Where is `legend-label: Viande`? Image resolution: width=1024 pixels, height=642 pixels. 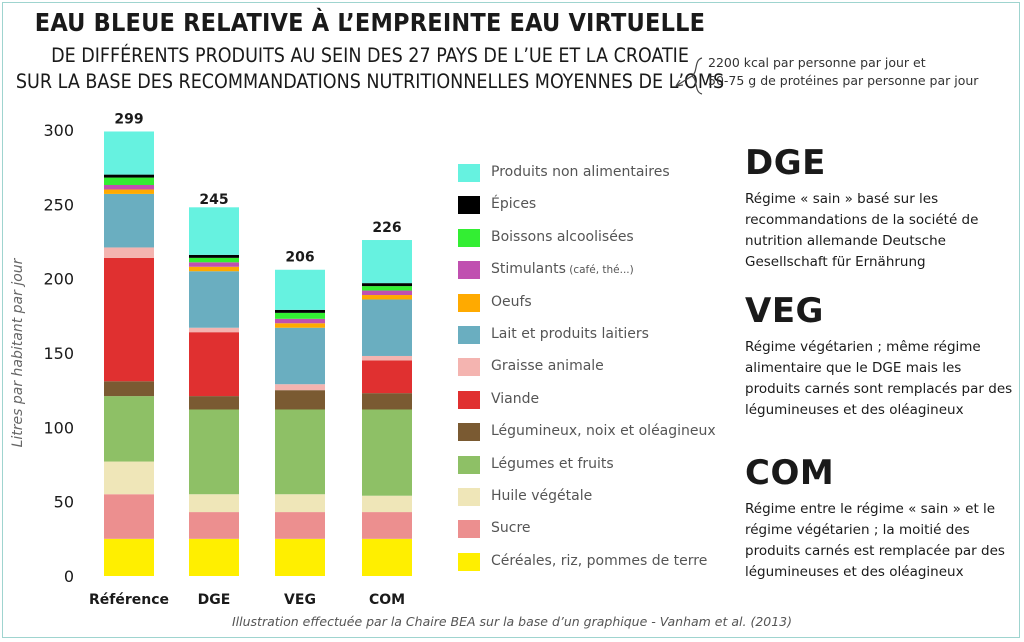
legend-label: Viande is located at coordinates (515, 398).